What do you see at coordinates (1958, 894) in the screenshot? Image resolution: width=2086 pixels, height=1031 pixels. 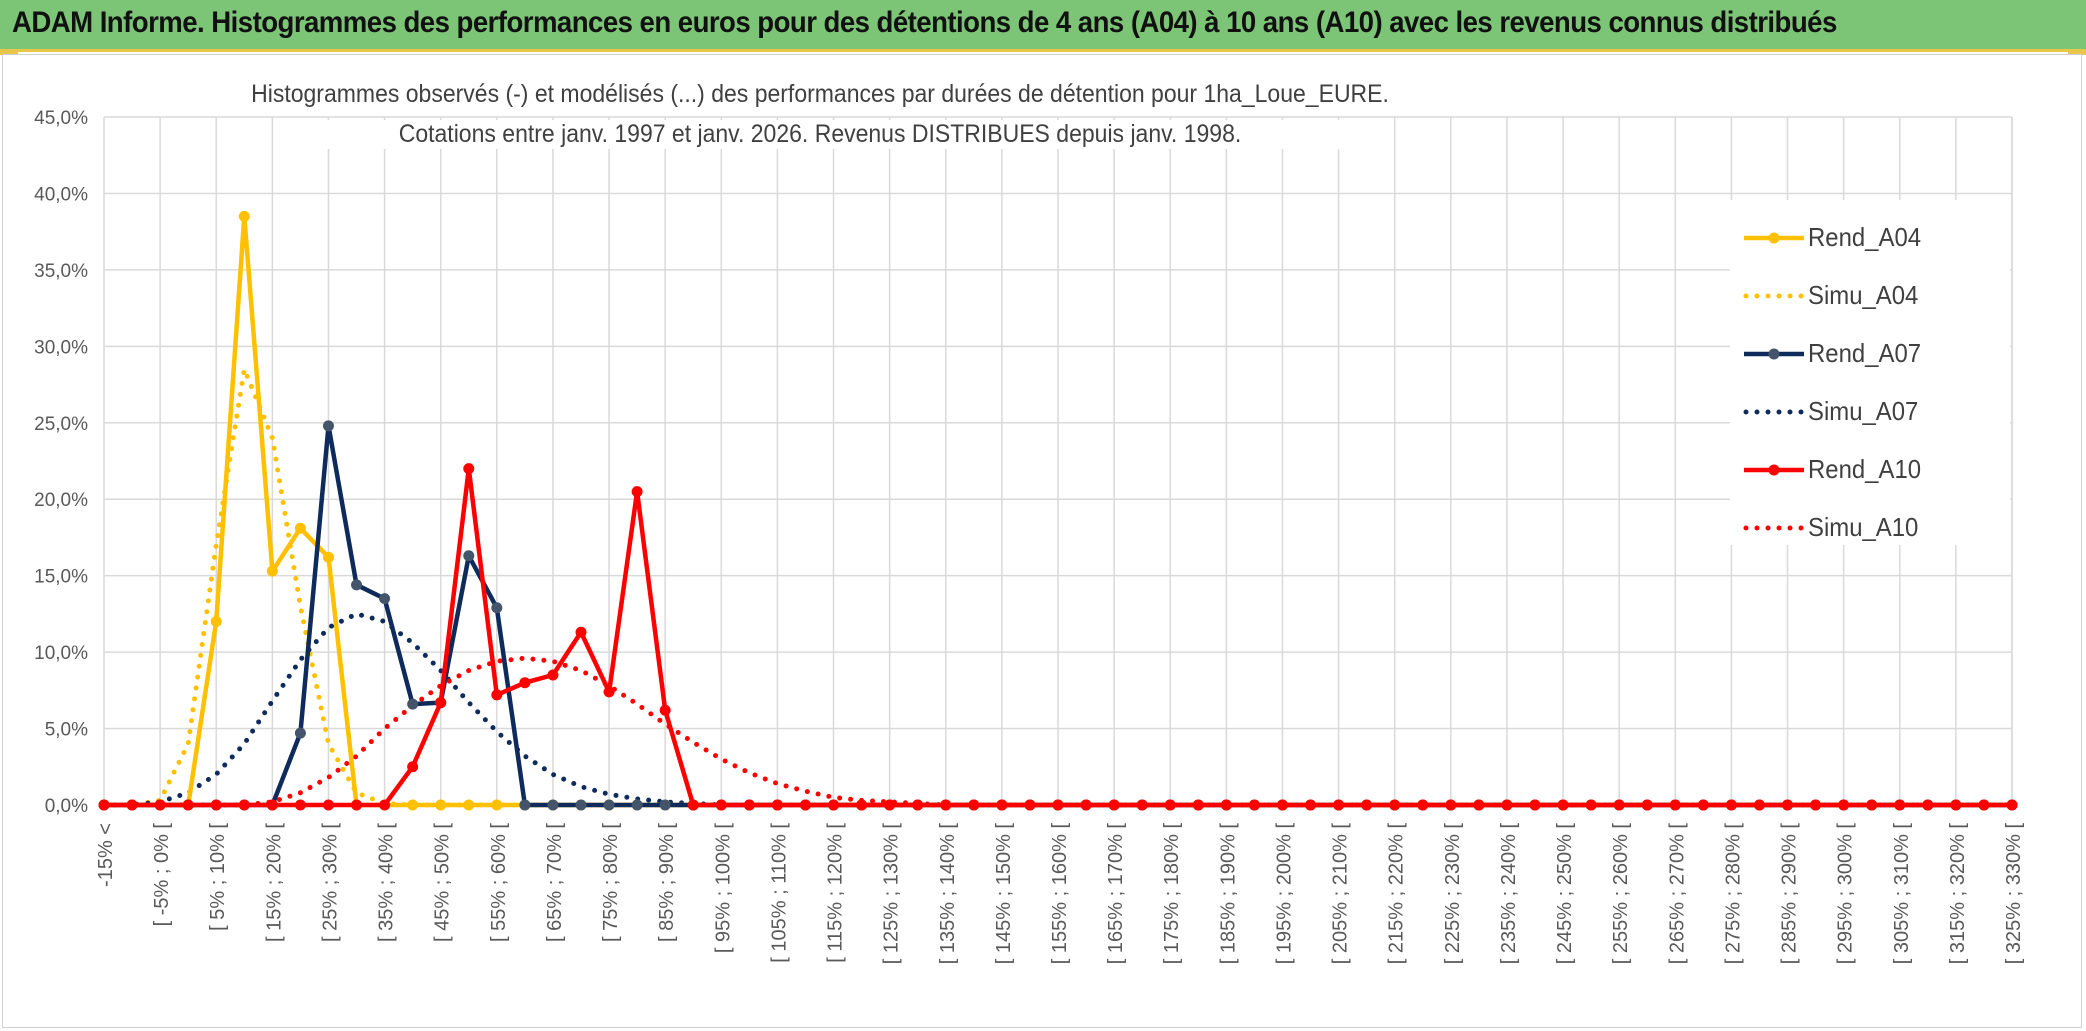 I see `x-tick-label: [ 315% ; 320% [` at bounding box center [1958, 894].